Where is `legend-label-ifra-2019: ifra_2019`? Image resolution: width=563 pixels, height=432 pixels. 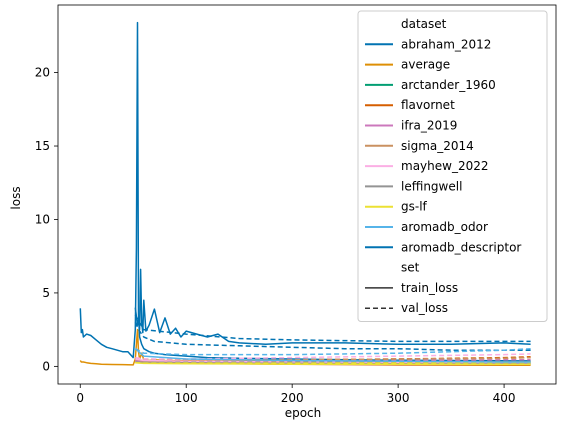 legend-label-ifra-2019: ifra_2019 is located at coordinates (429, 126).